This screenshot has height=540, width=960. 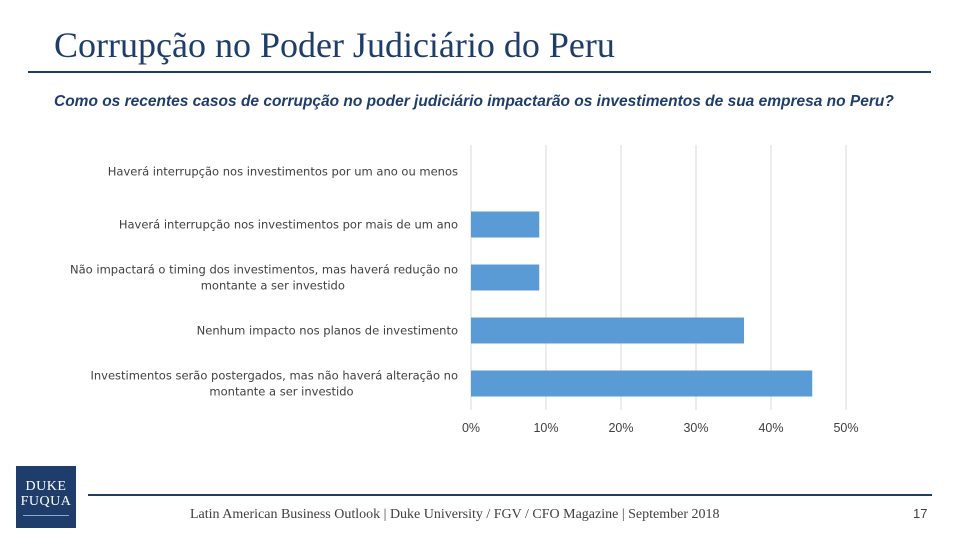 What do you see at coordinates (46, 501) in the screenshot?
I see `logo-line-fuqua: FUQUA` at bounding box center [46, 501].